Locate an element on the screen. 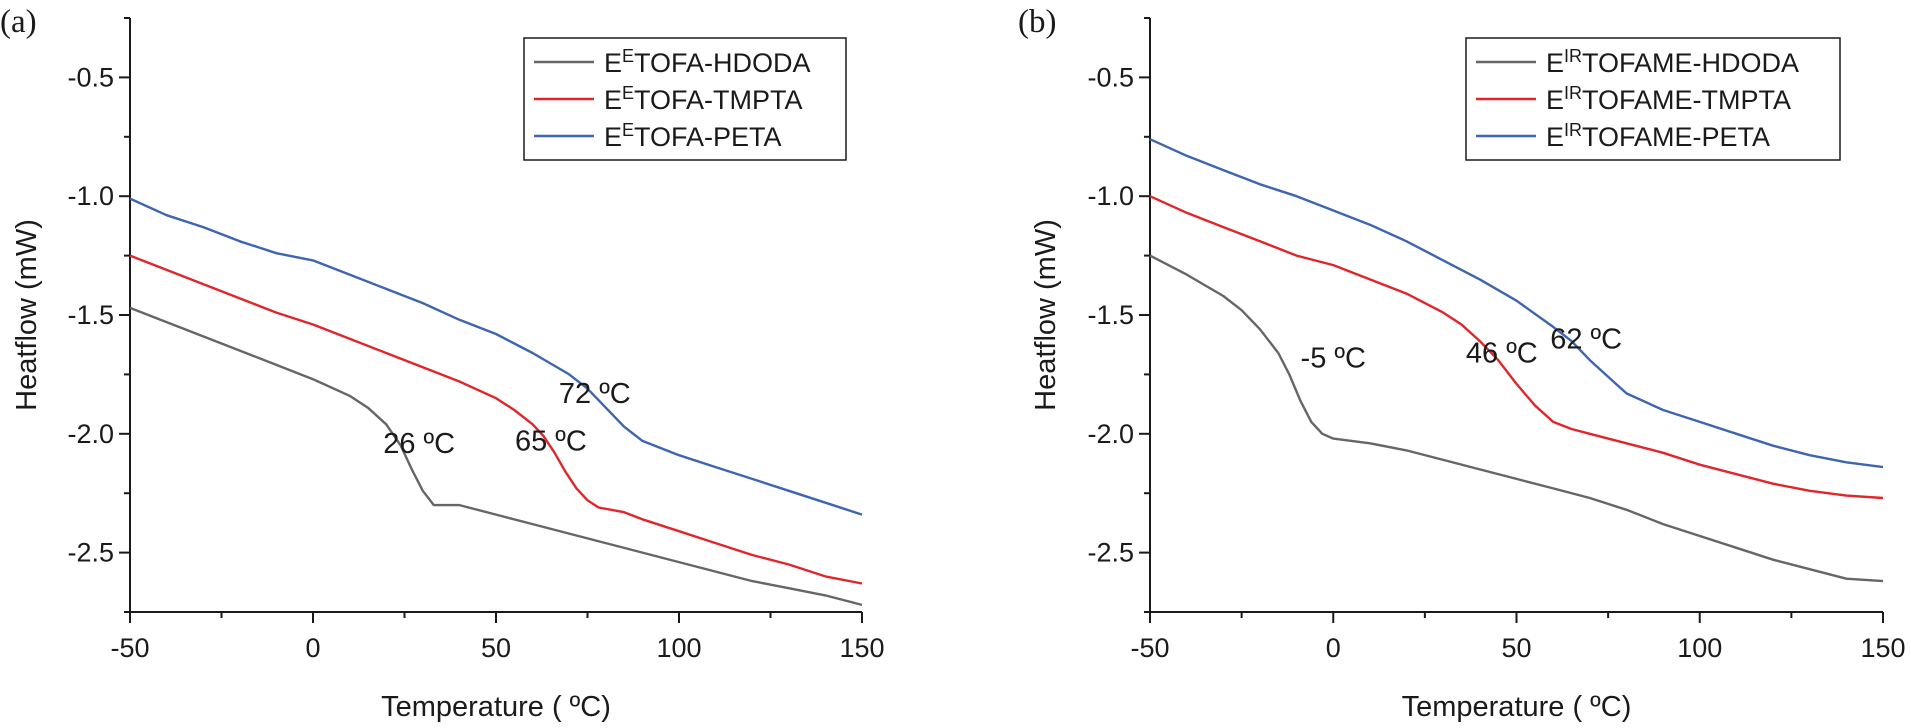 This screenshot has width=1911, height=728. annotation-label: 72 ºC is located at coordinates (595, 394).